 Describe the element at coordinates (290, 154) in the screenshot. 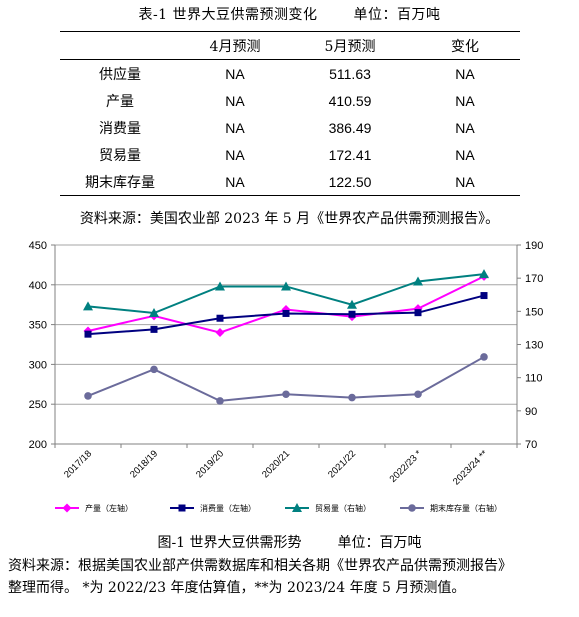

I see `table-row: 贸易量 NA 172.41 NA` at that location.